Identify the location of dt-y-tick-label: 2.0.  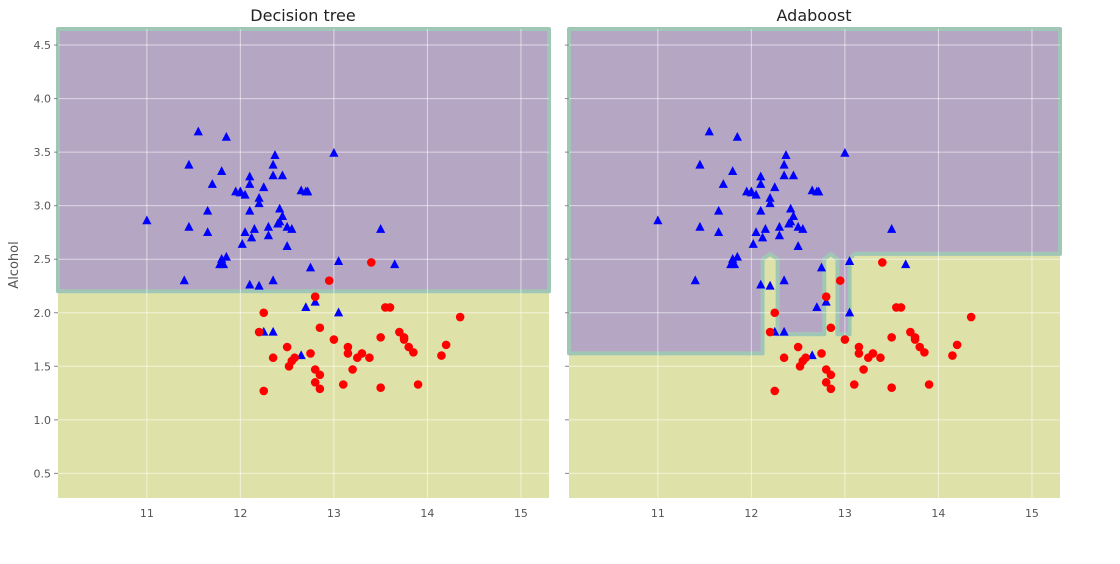
(43, 313).